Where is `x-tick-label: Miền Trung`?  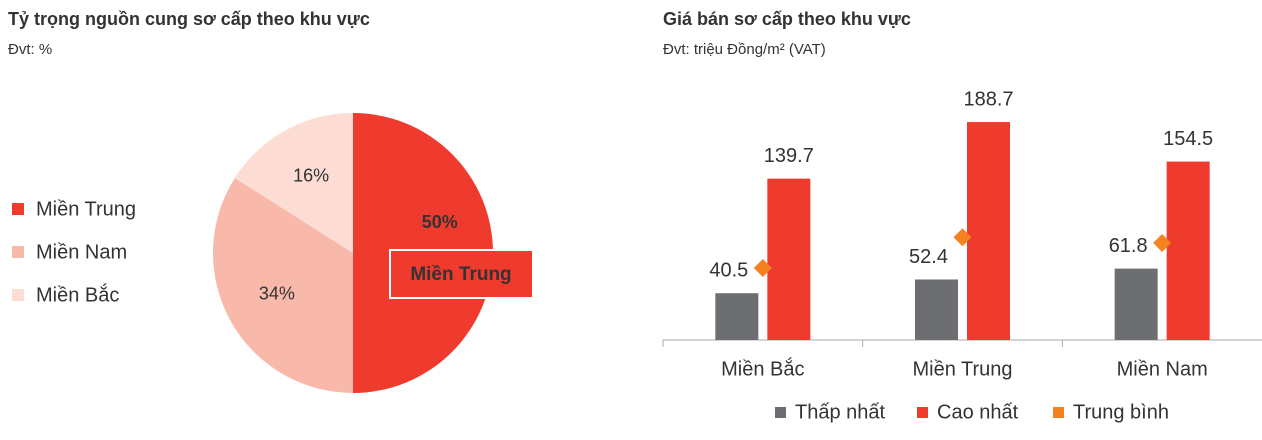 x-tick-label: Miền Trung is located at coordinates (962, 369).